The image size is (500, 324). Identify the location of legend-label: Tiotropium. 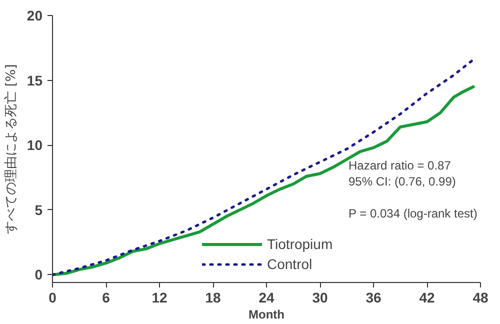
(300, 244).